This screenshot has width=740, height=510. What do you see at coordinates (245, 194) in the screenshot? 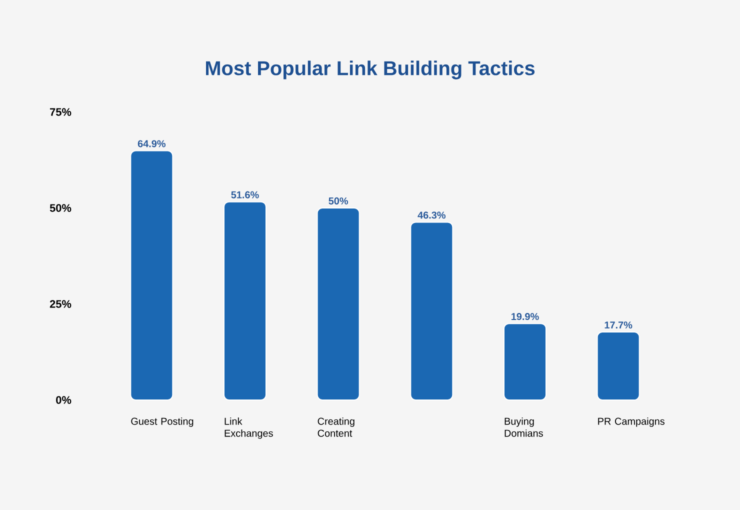
I see `data-label: 51.6%` at bounding box center [245, 194].